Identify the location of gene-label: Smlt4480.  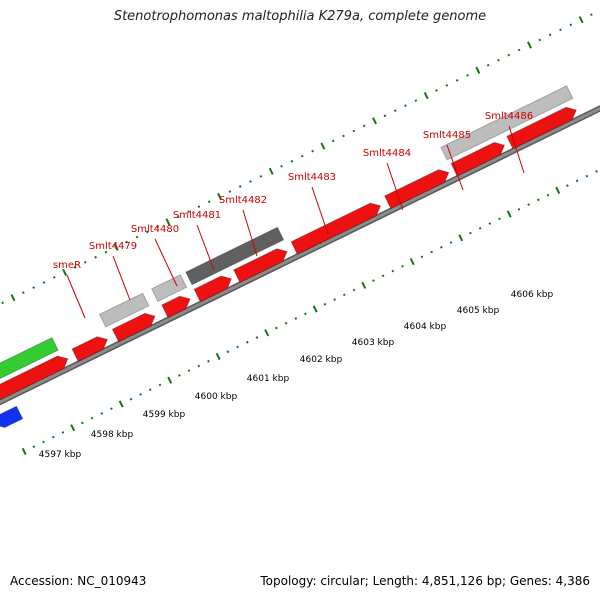
(155, 229).